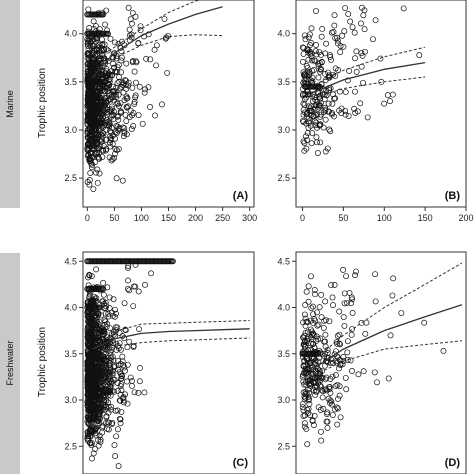 This screenshot has height=474, width=474. What do you see at coordinates (155, 26) in the screenshot?
I see `panel-a-ci-upper` at bounding box center [155, 26].